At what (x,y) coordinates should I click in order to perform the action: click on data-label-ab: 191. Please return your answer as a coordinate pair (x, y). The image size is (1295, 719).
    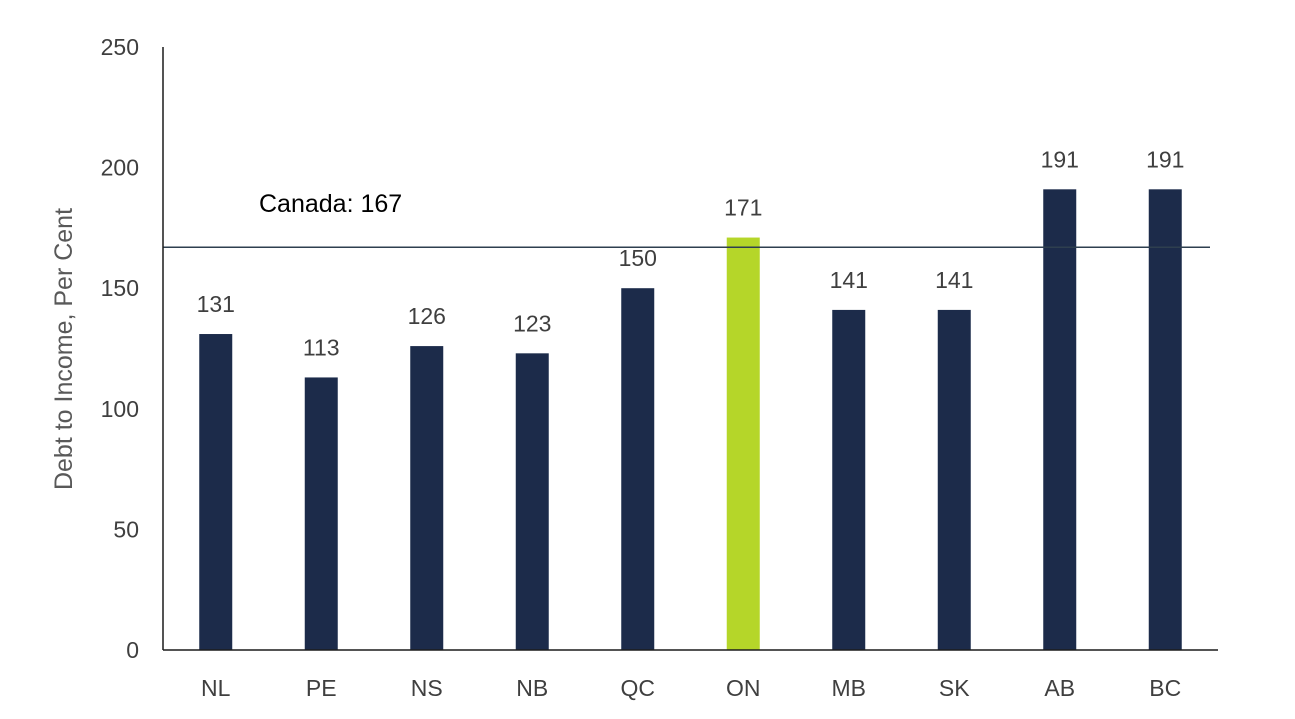
    Looking at the image, I should click on (1060, 159).